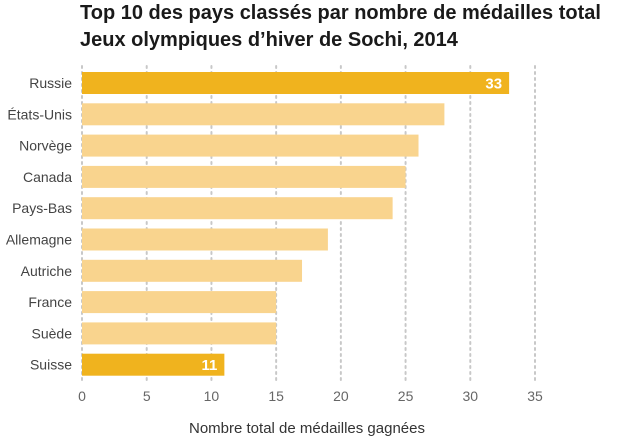  What do you see at coordinates (50, 83) in the screenshot?
I see `category-label-1: Russie` at bounding box center [50, 83].